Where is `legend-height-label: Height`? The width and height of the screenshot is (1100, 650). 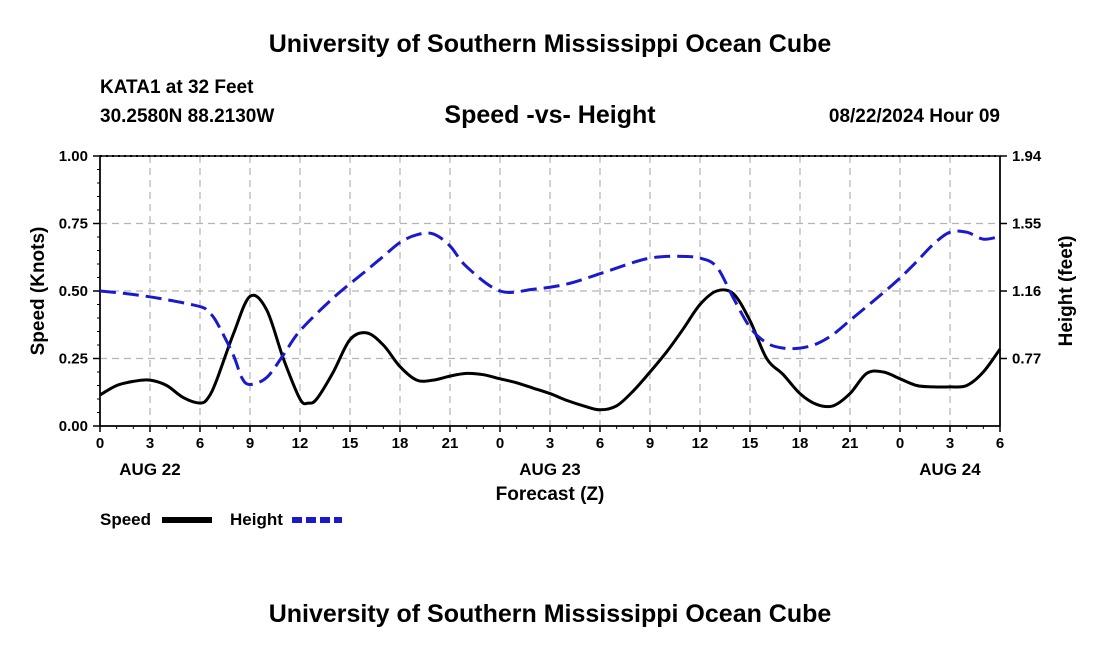
legend-height-label: Height is located at coordinates (256, 519).